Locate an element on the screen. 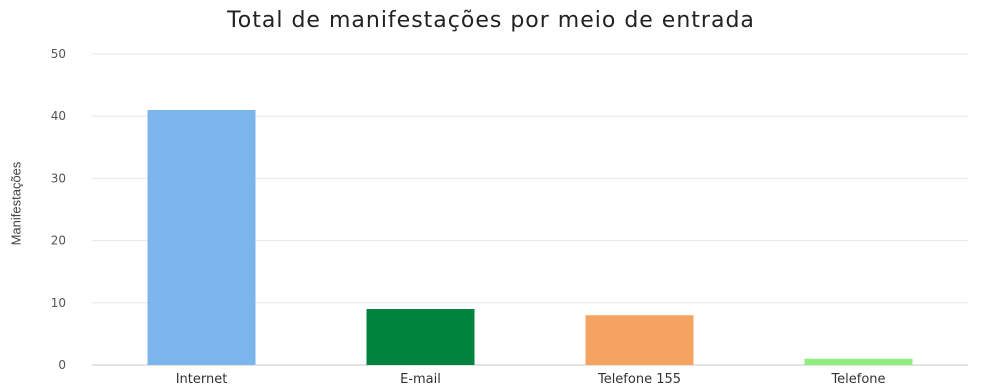  y-tick-label-50: 50 is located at coordinates (58, 54).